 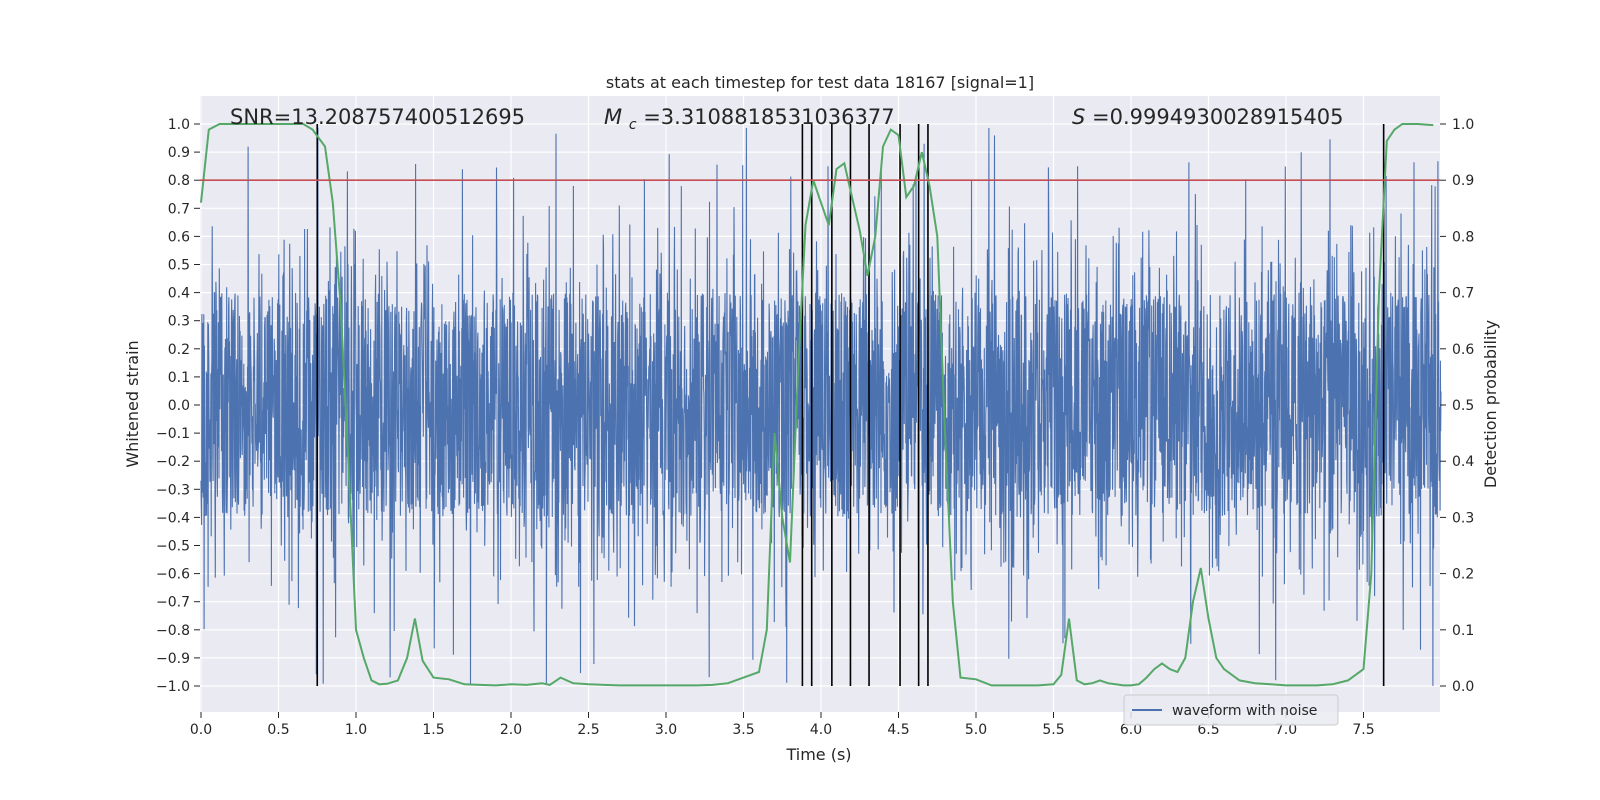 What do you see at coordinates (1463, 462) in the screenshot?
I see `rtick-label-6: 0.4` at bounding box center [1463, 462].